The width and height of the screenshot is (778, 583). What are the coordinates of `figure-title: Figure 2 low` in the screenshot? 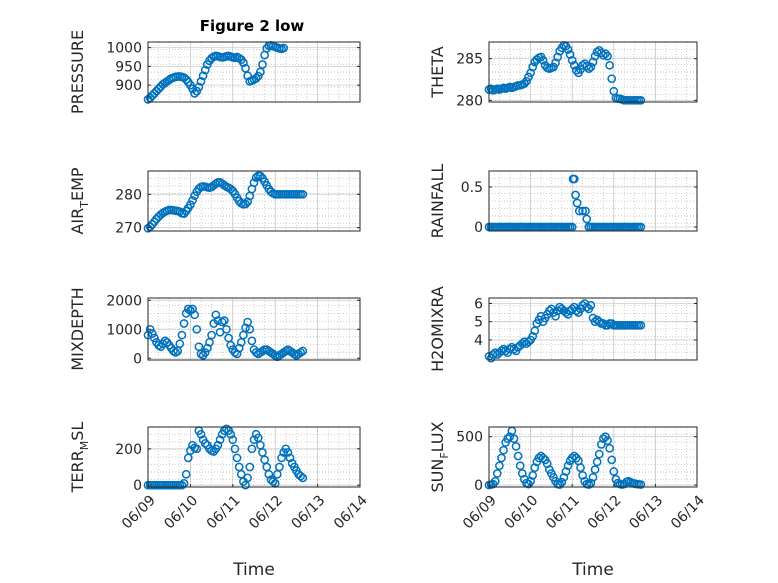 It's located at (252, 26).